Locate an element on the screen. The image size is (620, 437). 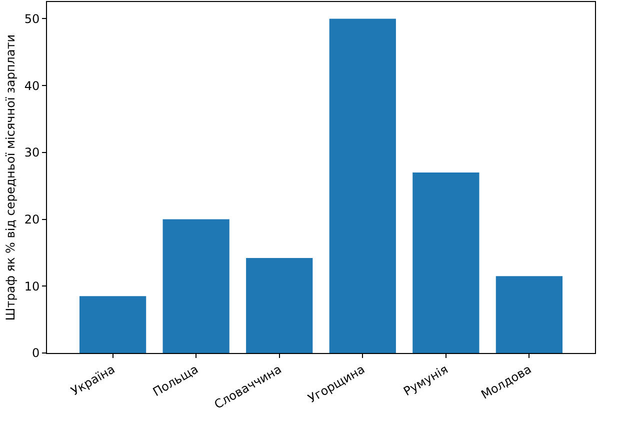
y-tick-label: 10 is located at coordinates (32, 286).